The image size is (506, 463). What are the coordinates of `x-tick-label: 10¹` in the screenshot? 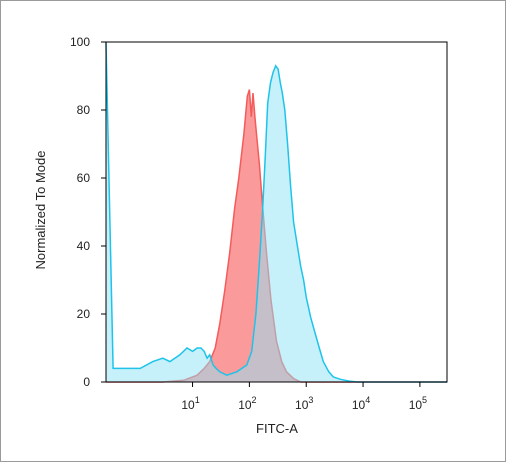 It's located at (190, 403).